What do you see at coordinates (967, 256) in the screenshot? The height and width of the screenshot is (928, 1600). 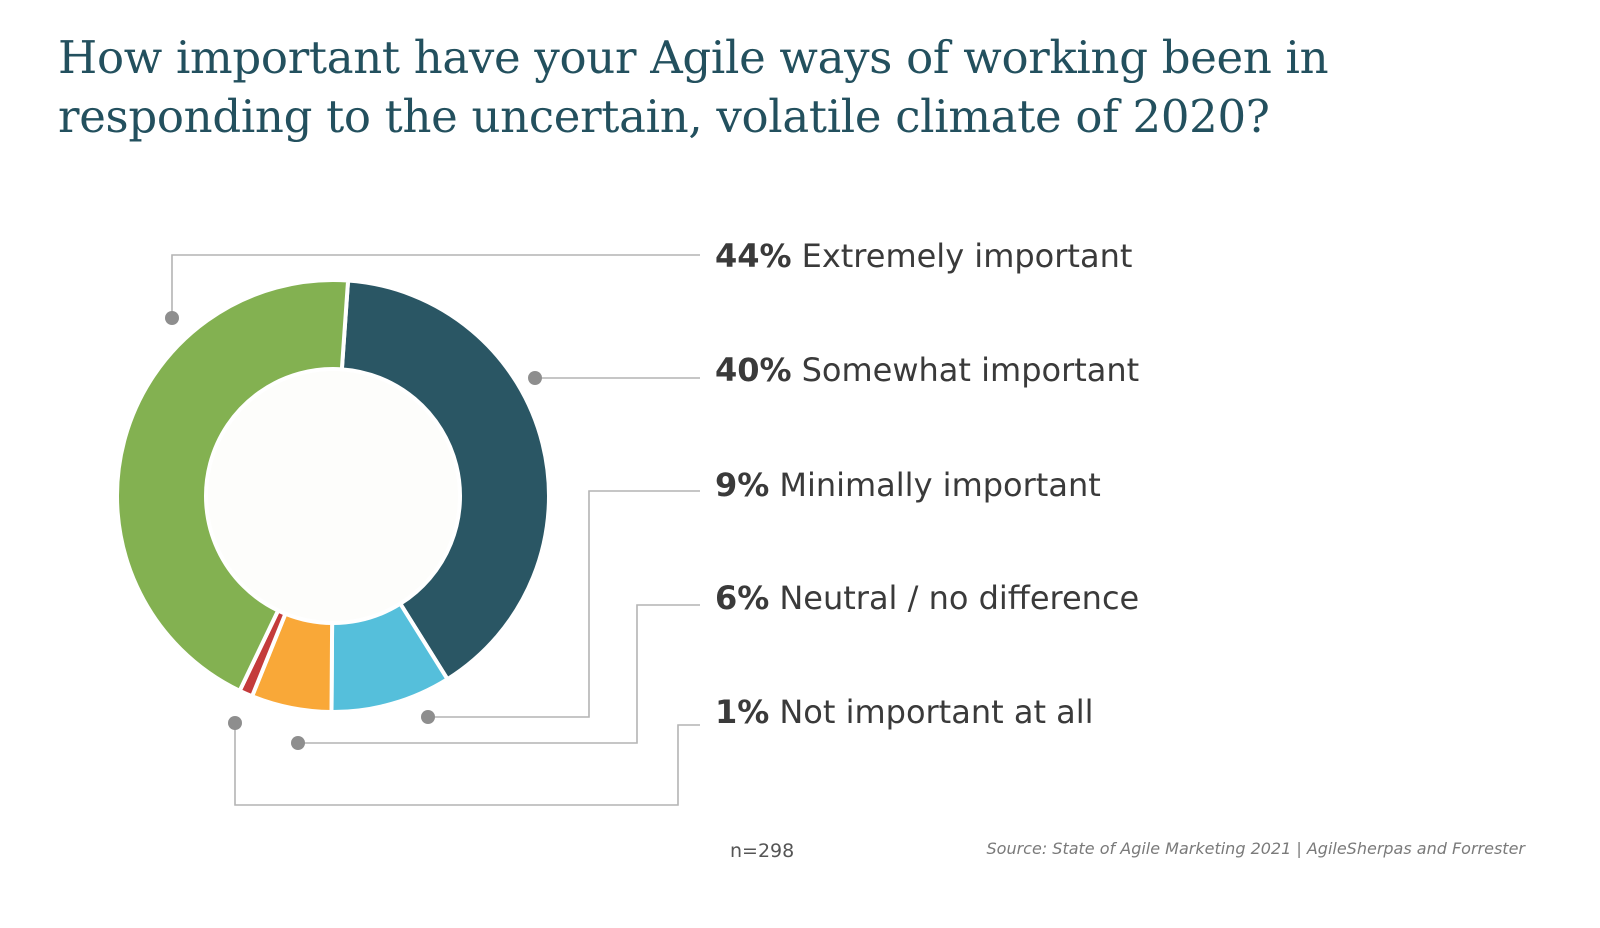 I see `legend-label: Extremely important` at bounding box center [967, 256].